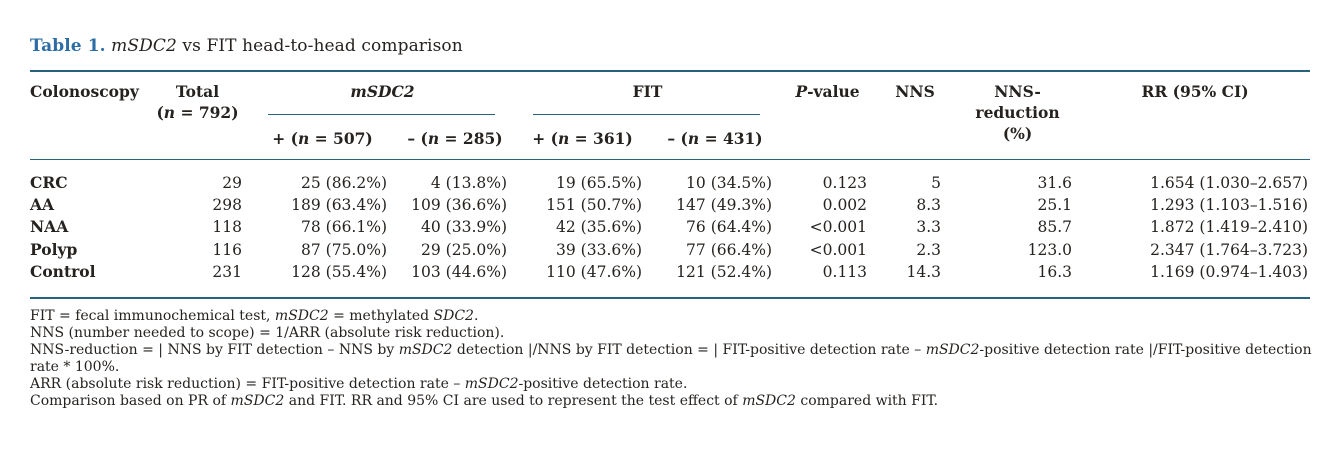 The image size is (1330, 462). Describe the element at coordinates (1055, 227) in the screenshot. I see `cell-nns-reduction: 85.7` at that location.